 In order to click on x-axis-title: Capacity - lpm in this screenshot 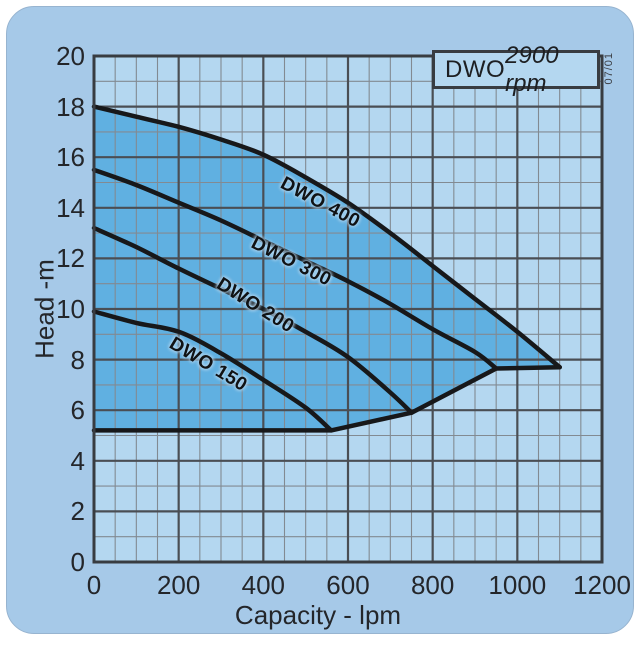, I will do `click(318, 615)`.